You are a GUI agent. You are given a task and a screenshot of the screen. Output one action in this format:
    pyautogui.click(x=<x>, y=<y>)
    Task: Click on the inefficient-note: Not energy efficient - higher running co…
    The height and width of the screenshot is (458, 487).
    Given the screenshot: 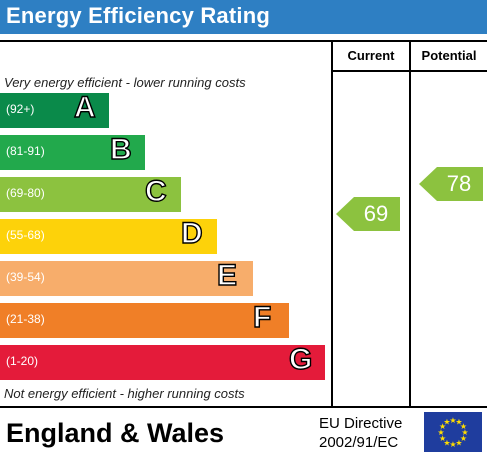 What is the action you would take?
    pyautogui.click(x=124, y=393)
    